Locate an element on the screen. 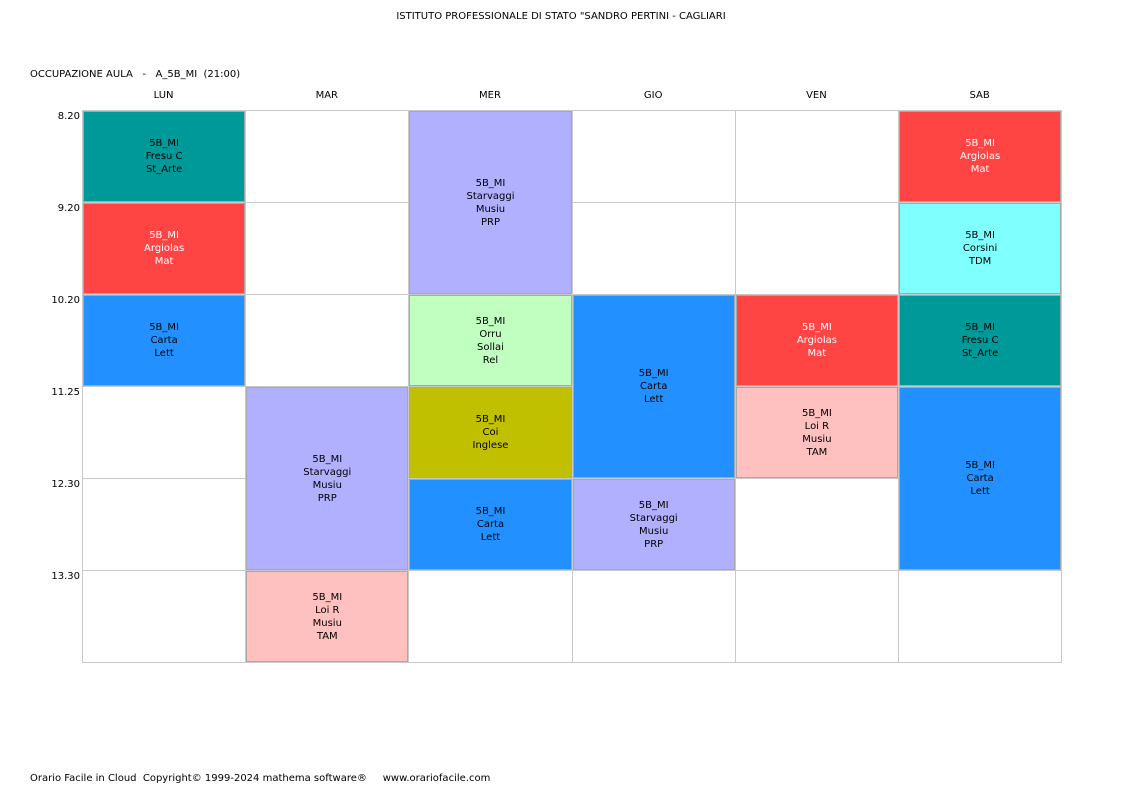  time-label: 9.20 is located at coordinates (68, 208).